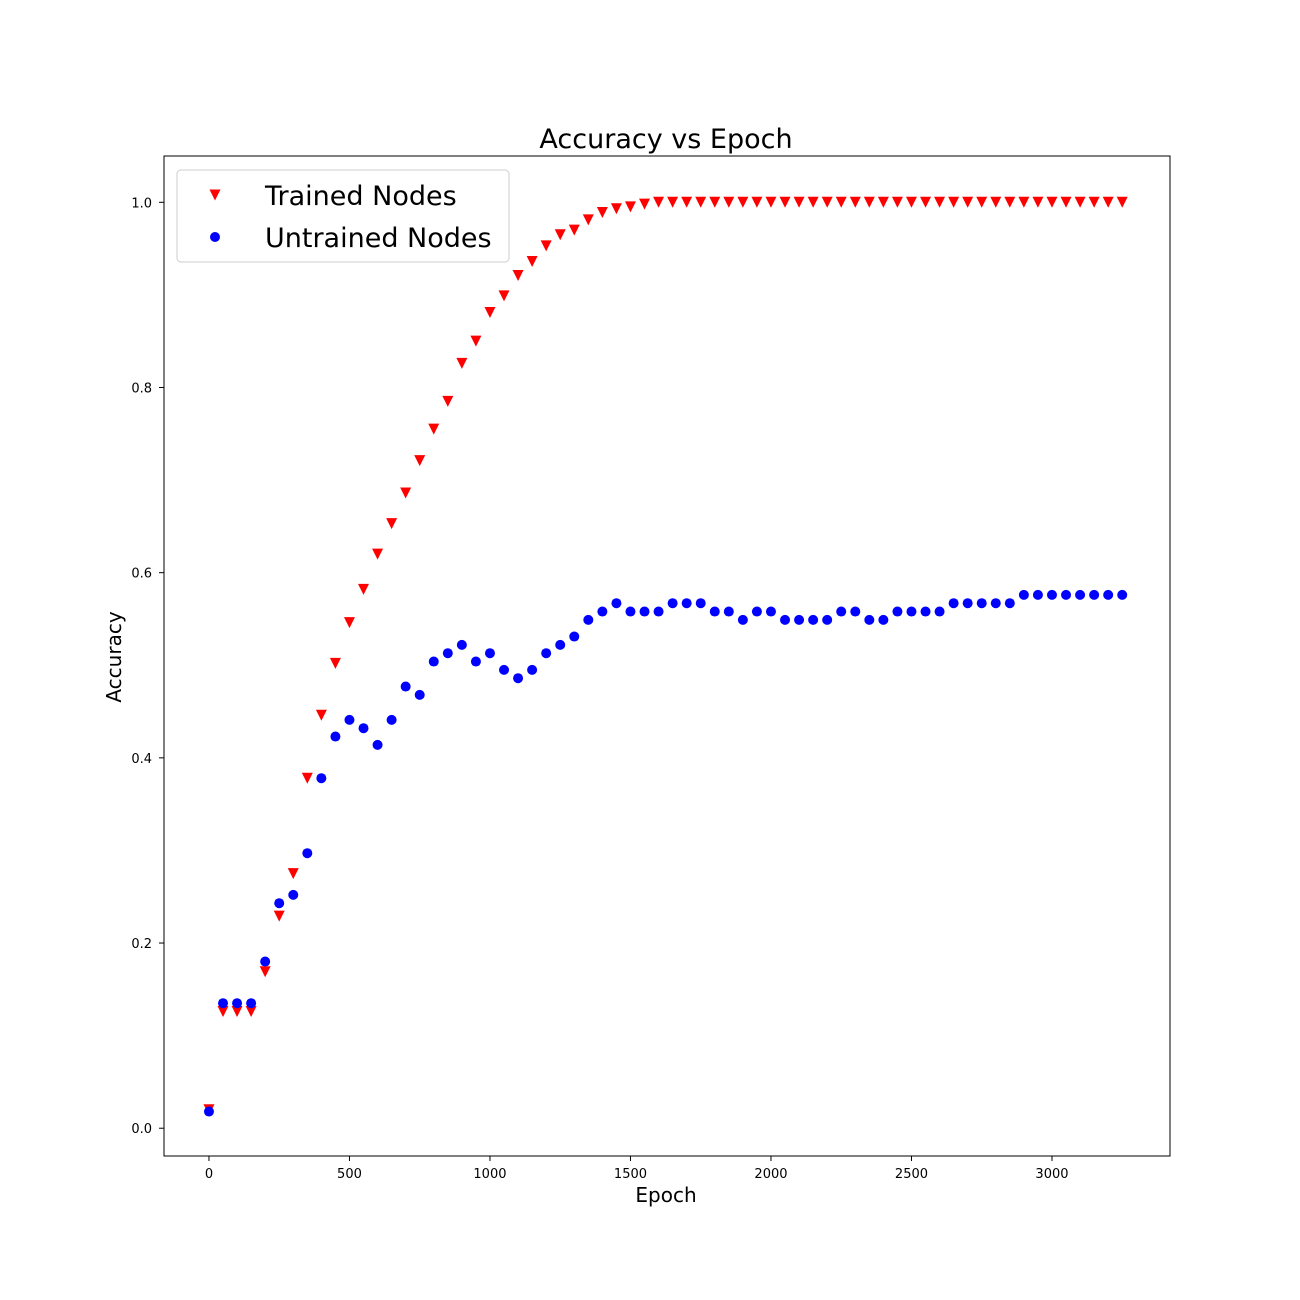 This screenshot has width=1300, height=1300. What do you see at coordinates (141, 944) in the screenshot?
I see `y-tick-label: 0.2` at bounding box center [141, 944].